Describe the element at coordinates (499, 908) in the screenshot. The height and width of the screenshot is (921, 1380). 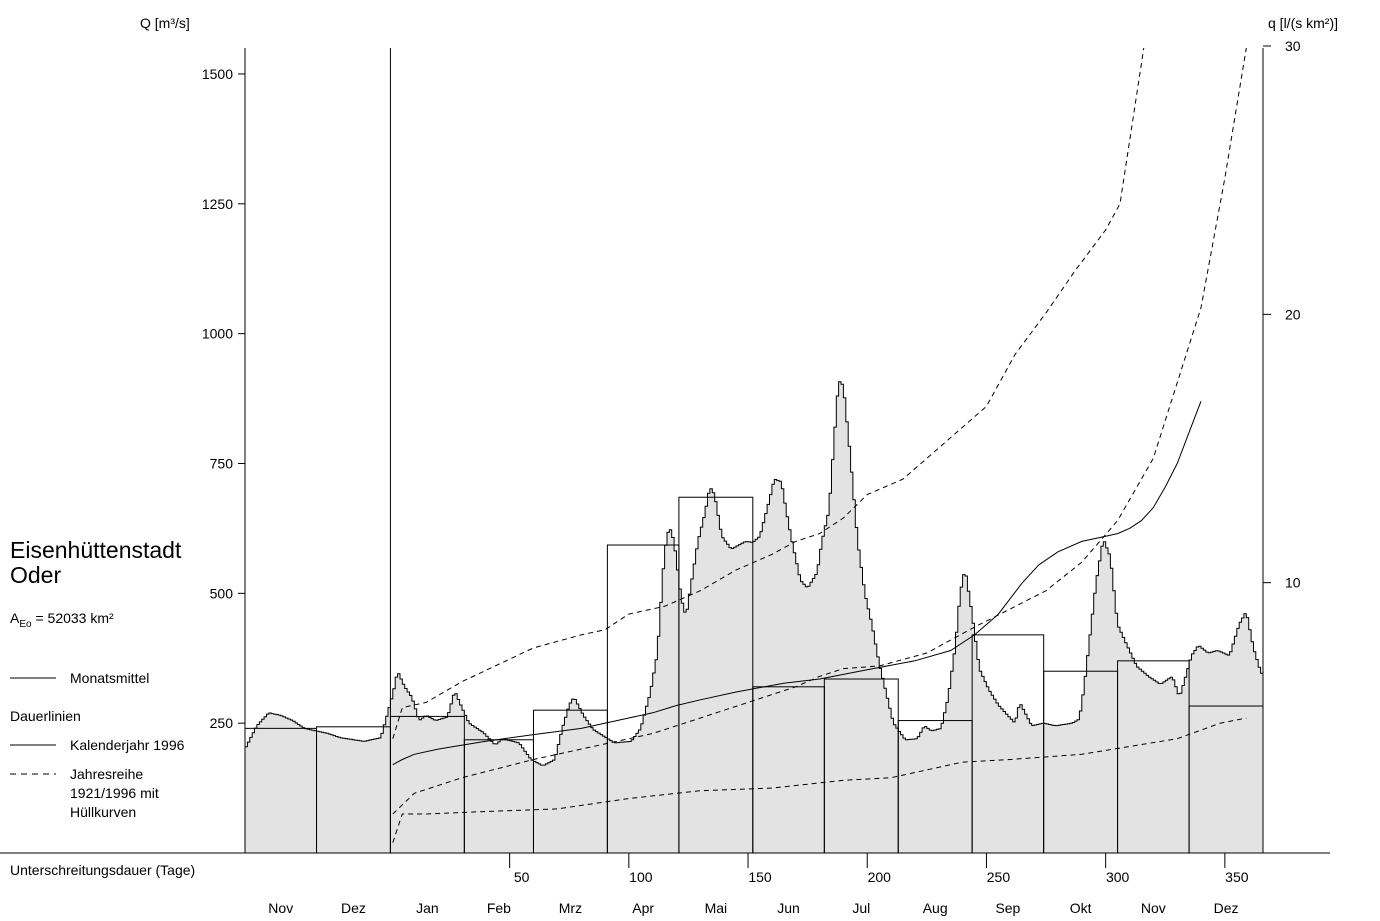
I see `month-label: Feb` at that location.